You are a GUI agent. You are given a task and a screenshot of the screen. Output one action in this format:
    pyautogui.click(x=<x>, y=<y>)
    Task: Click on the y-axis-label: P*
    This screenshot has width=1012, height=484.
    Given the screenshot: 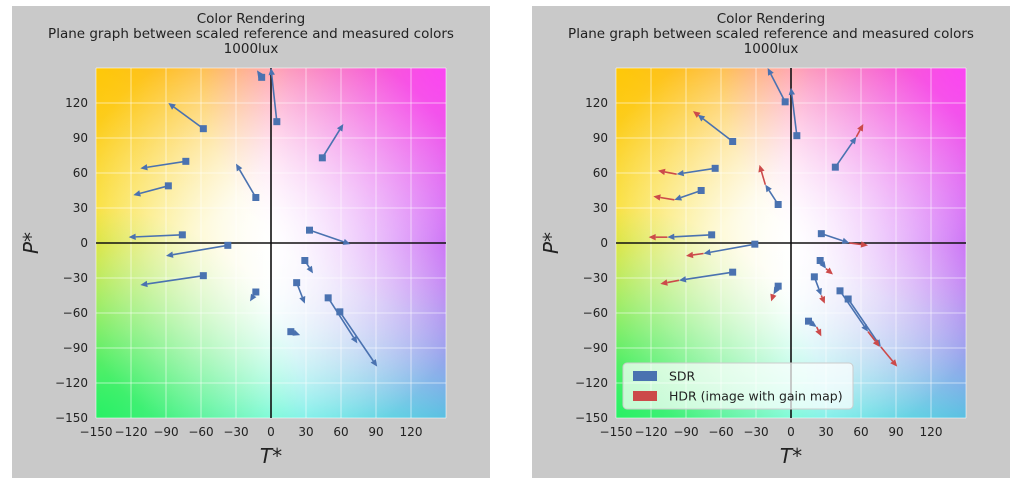 What is the action you would take?
    pyautogui.click(x=31, y=243)
    